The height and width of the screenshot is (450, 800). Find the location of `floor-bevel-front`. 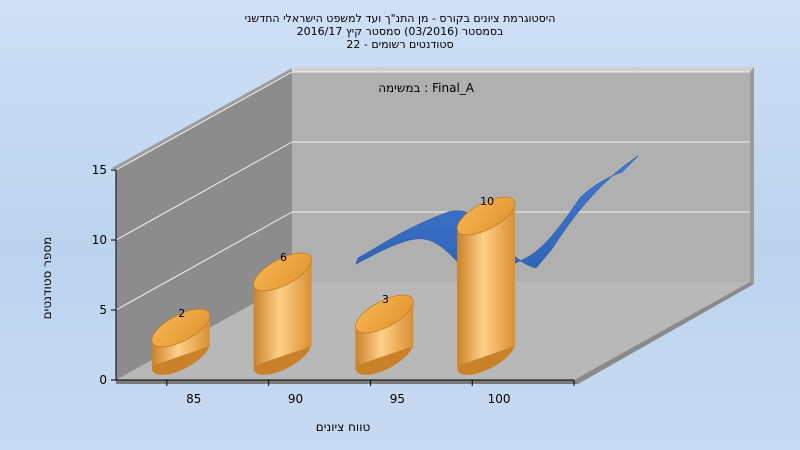

floor-bevel-front is located at coordinates (347, 382).